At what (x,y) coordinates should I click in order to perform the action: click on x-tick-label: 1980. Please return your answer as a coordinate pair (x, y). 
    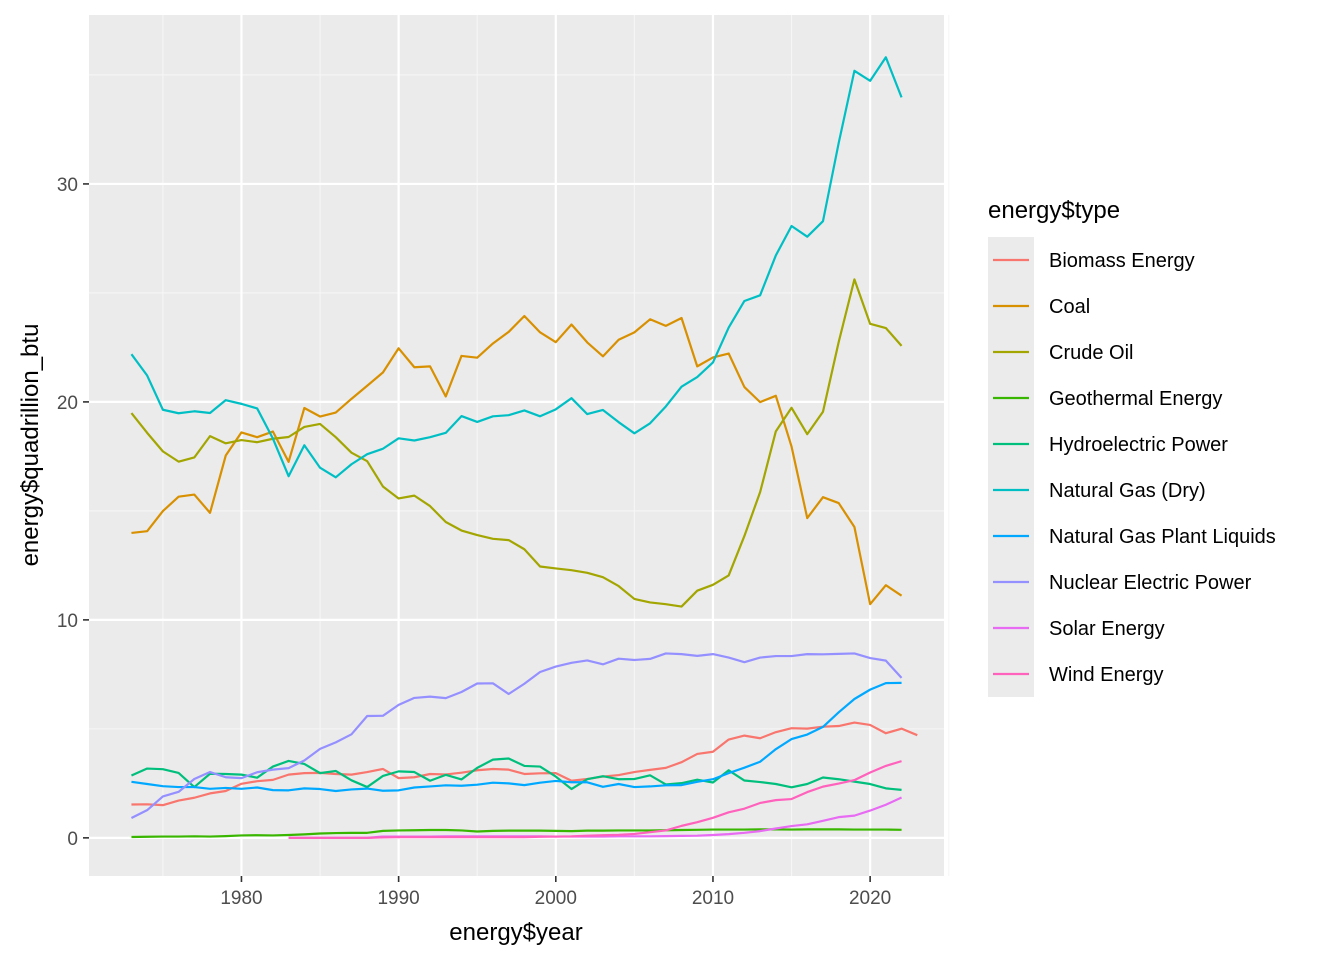
    Looking at the image, I should click on (241, 898).